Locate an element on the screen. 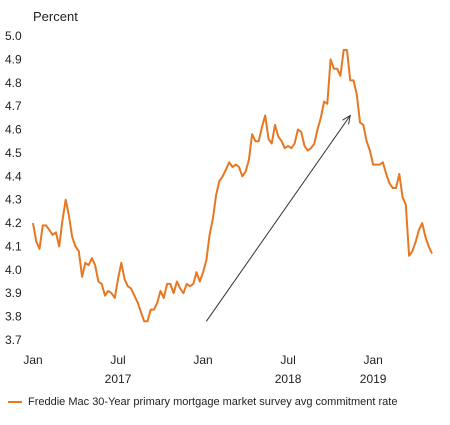  x-tick-year: 2019 is located at coordinates (373, 379).